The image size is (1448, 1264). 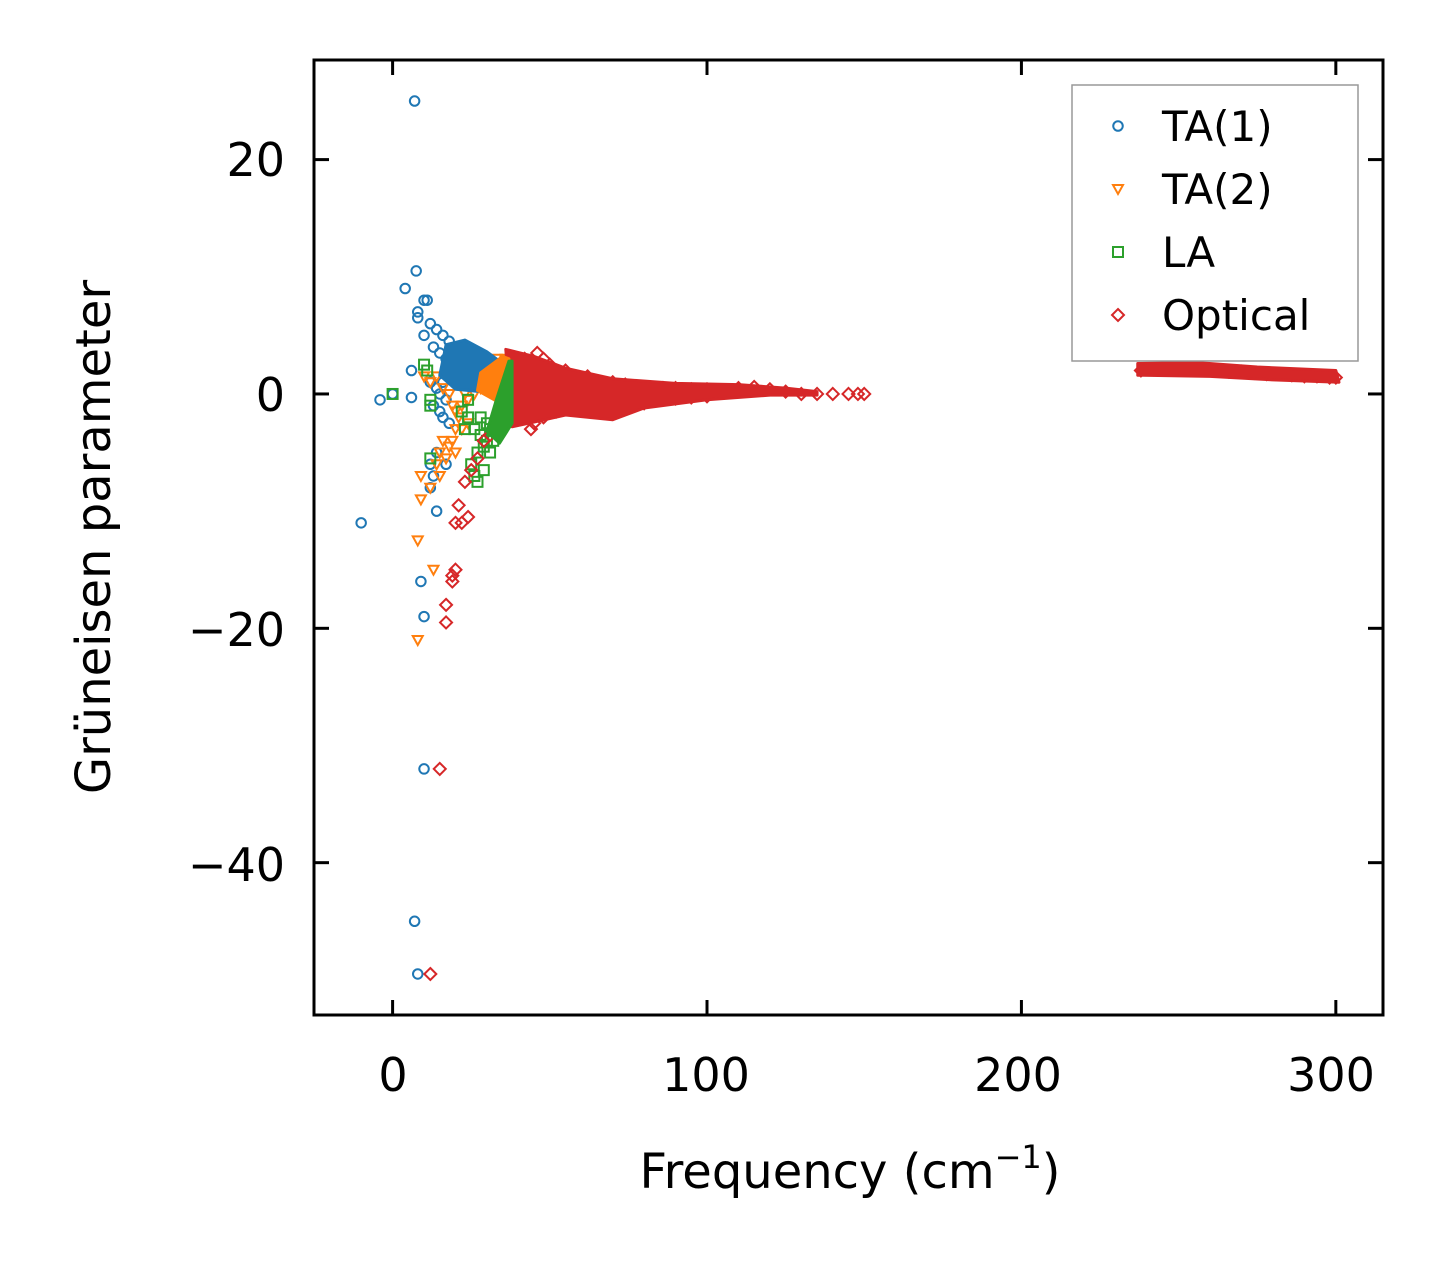 I want to click on y-axis-title: Grüneisen parameter, so click(x=94, y=537).